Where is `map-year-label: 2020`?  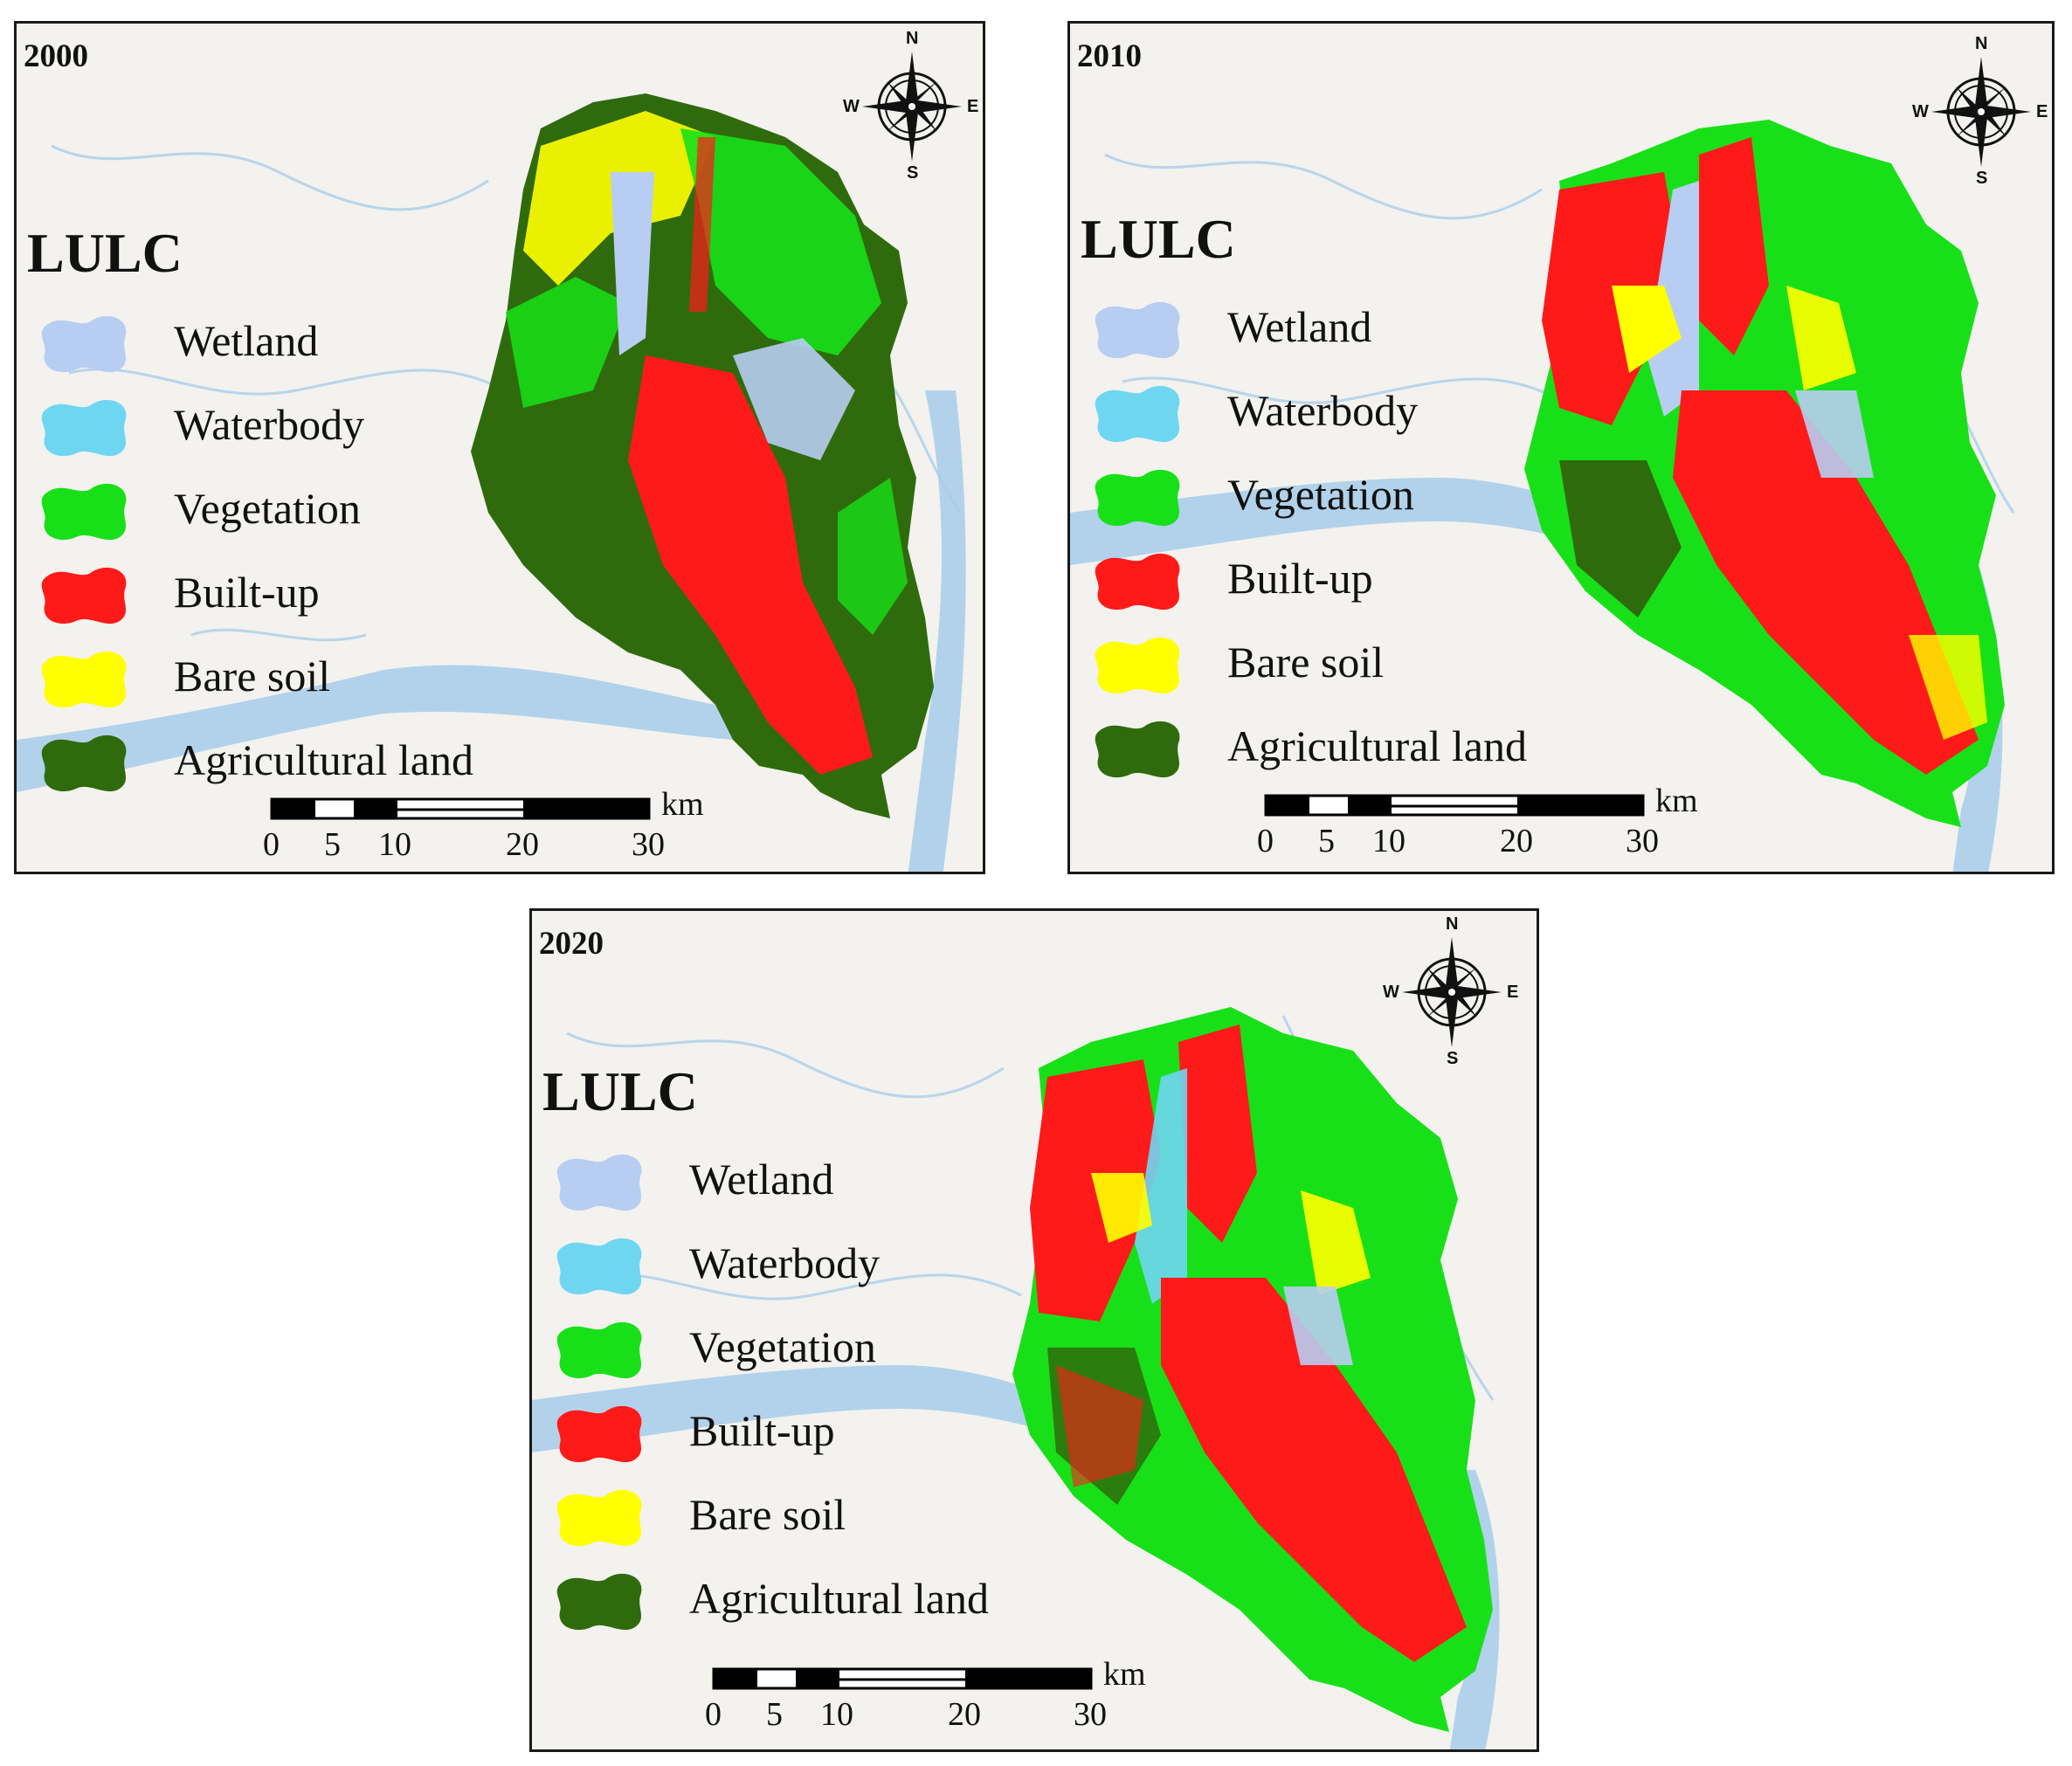
map-year-label: 2020 is located at coordinates (571, 944).